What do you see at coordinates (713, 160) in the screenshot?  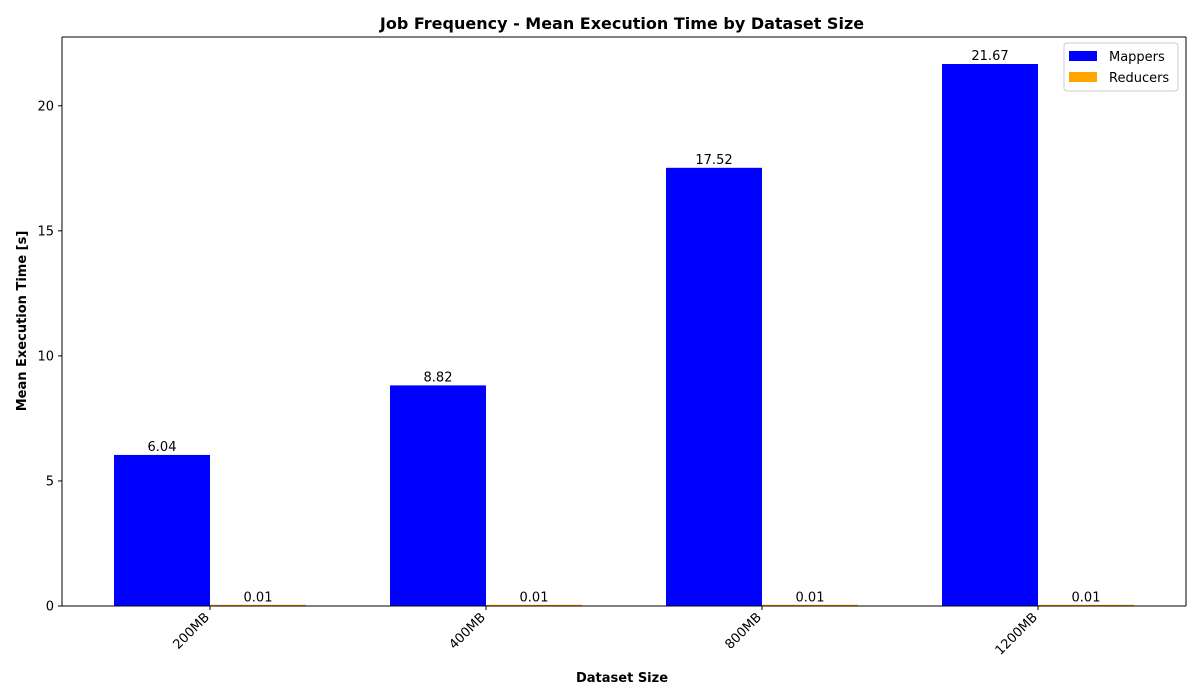 I see `data-label-mappers-800mb: 17.52` at bounding box center [713, 160].